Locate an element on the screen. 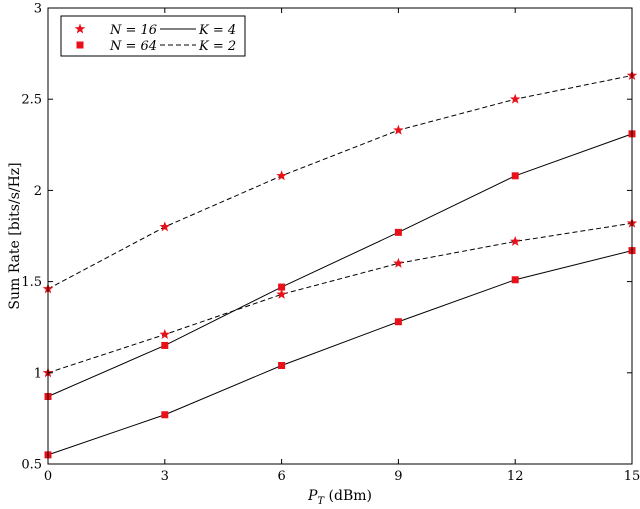  legend-square-marker is located at coordinates (80, 45).